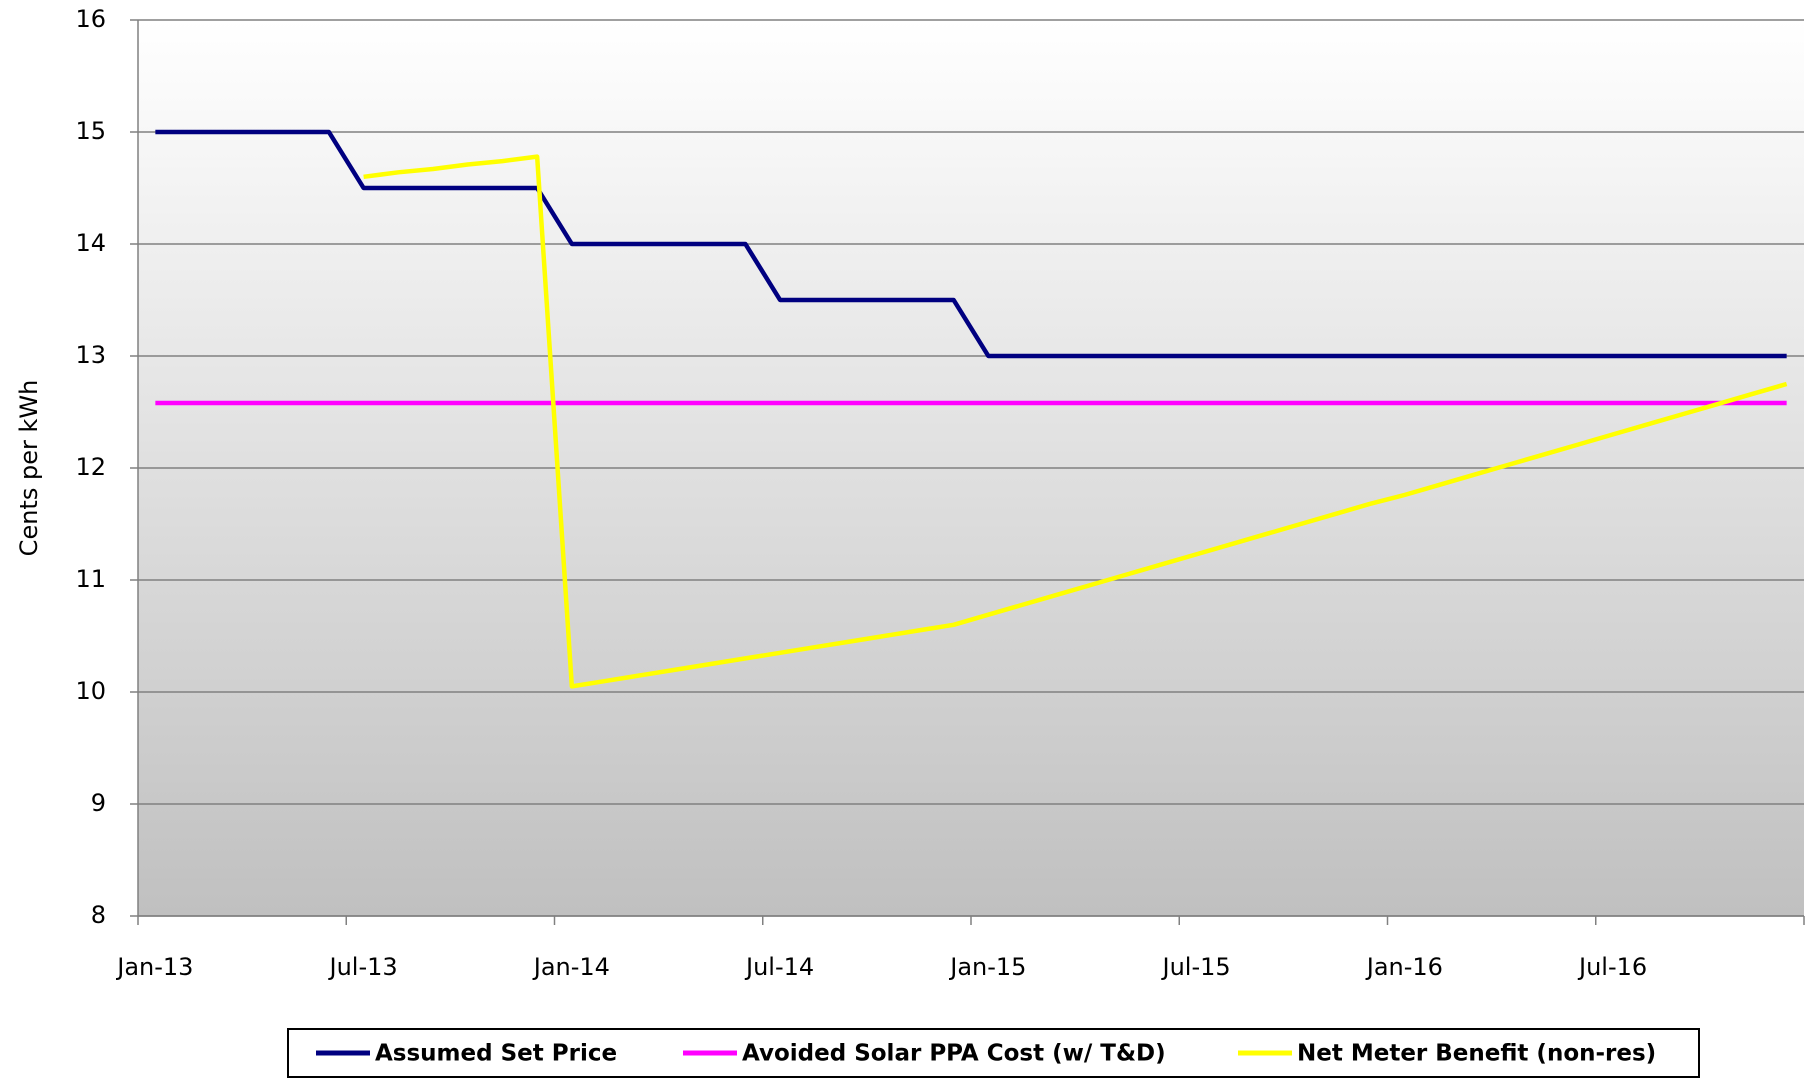  Describe the element at coordinates (90, 19) in the screenshot. I see `y-tick-label: 16` at that location.